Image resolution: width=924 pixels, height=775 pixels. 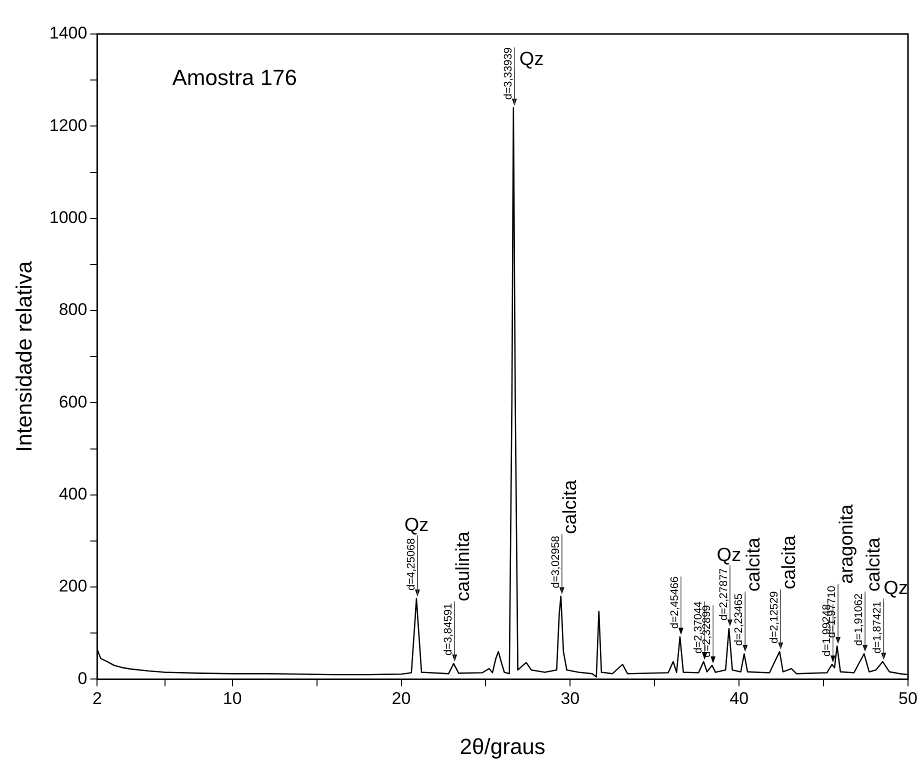 I want to click on annotation: d=1,91062, so click(x=859, y=620).